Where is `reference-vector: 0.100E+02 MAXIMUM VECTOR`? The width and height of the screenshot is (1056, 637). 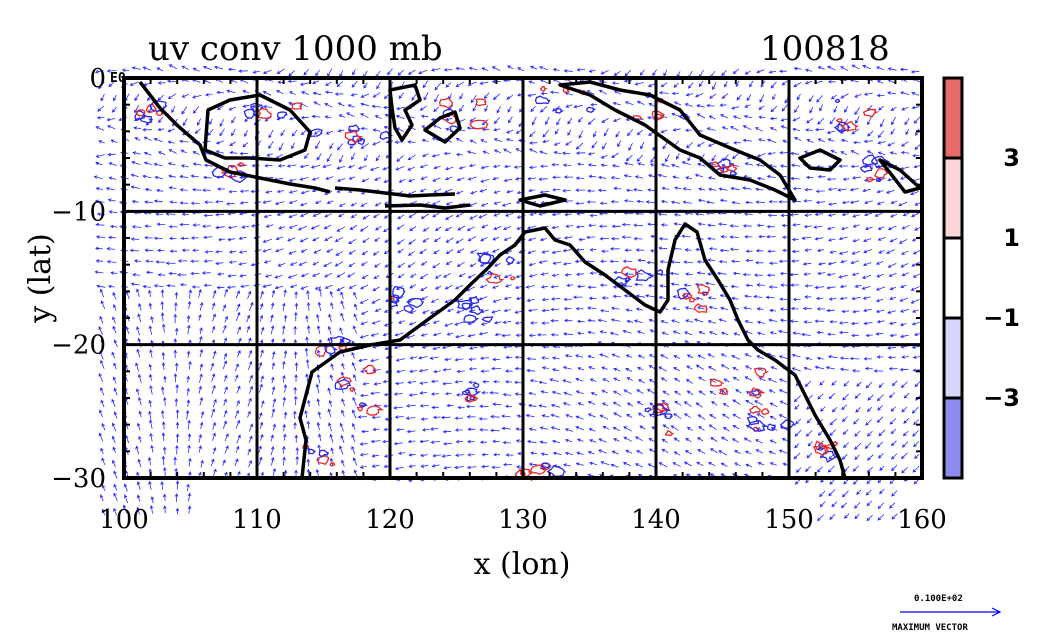
reference-vector: 0.100E+02 MAXIMUM VECTOR is located at coordinates (947, 613).